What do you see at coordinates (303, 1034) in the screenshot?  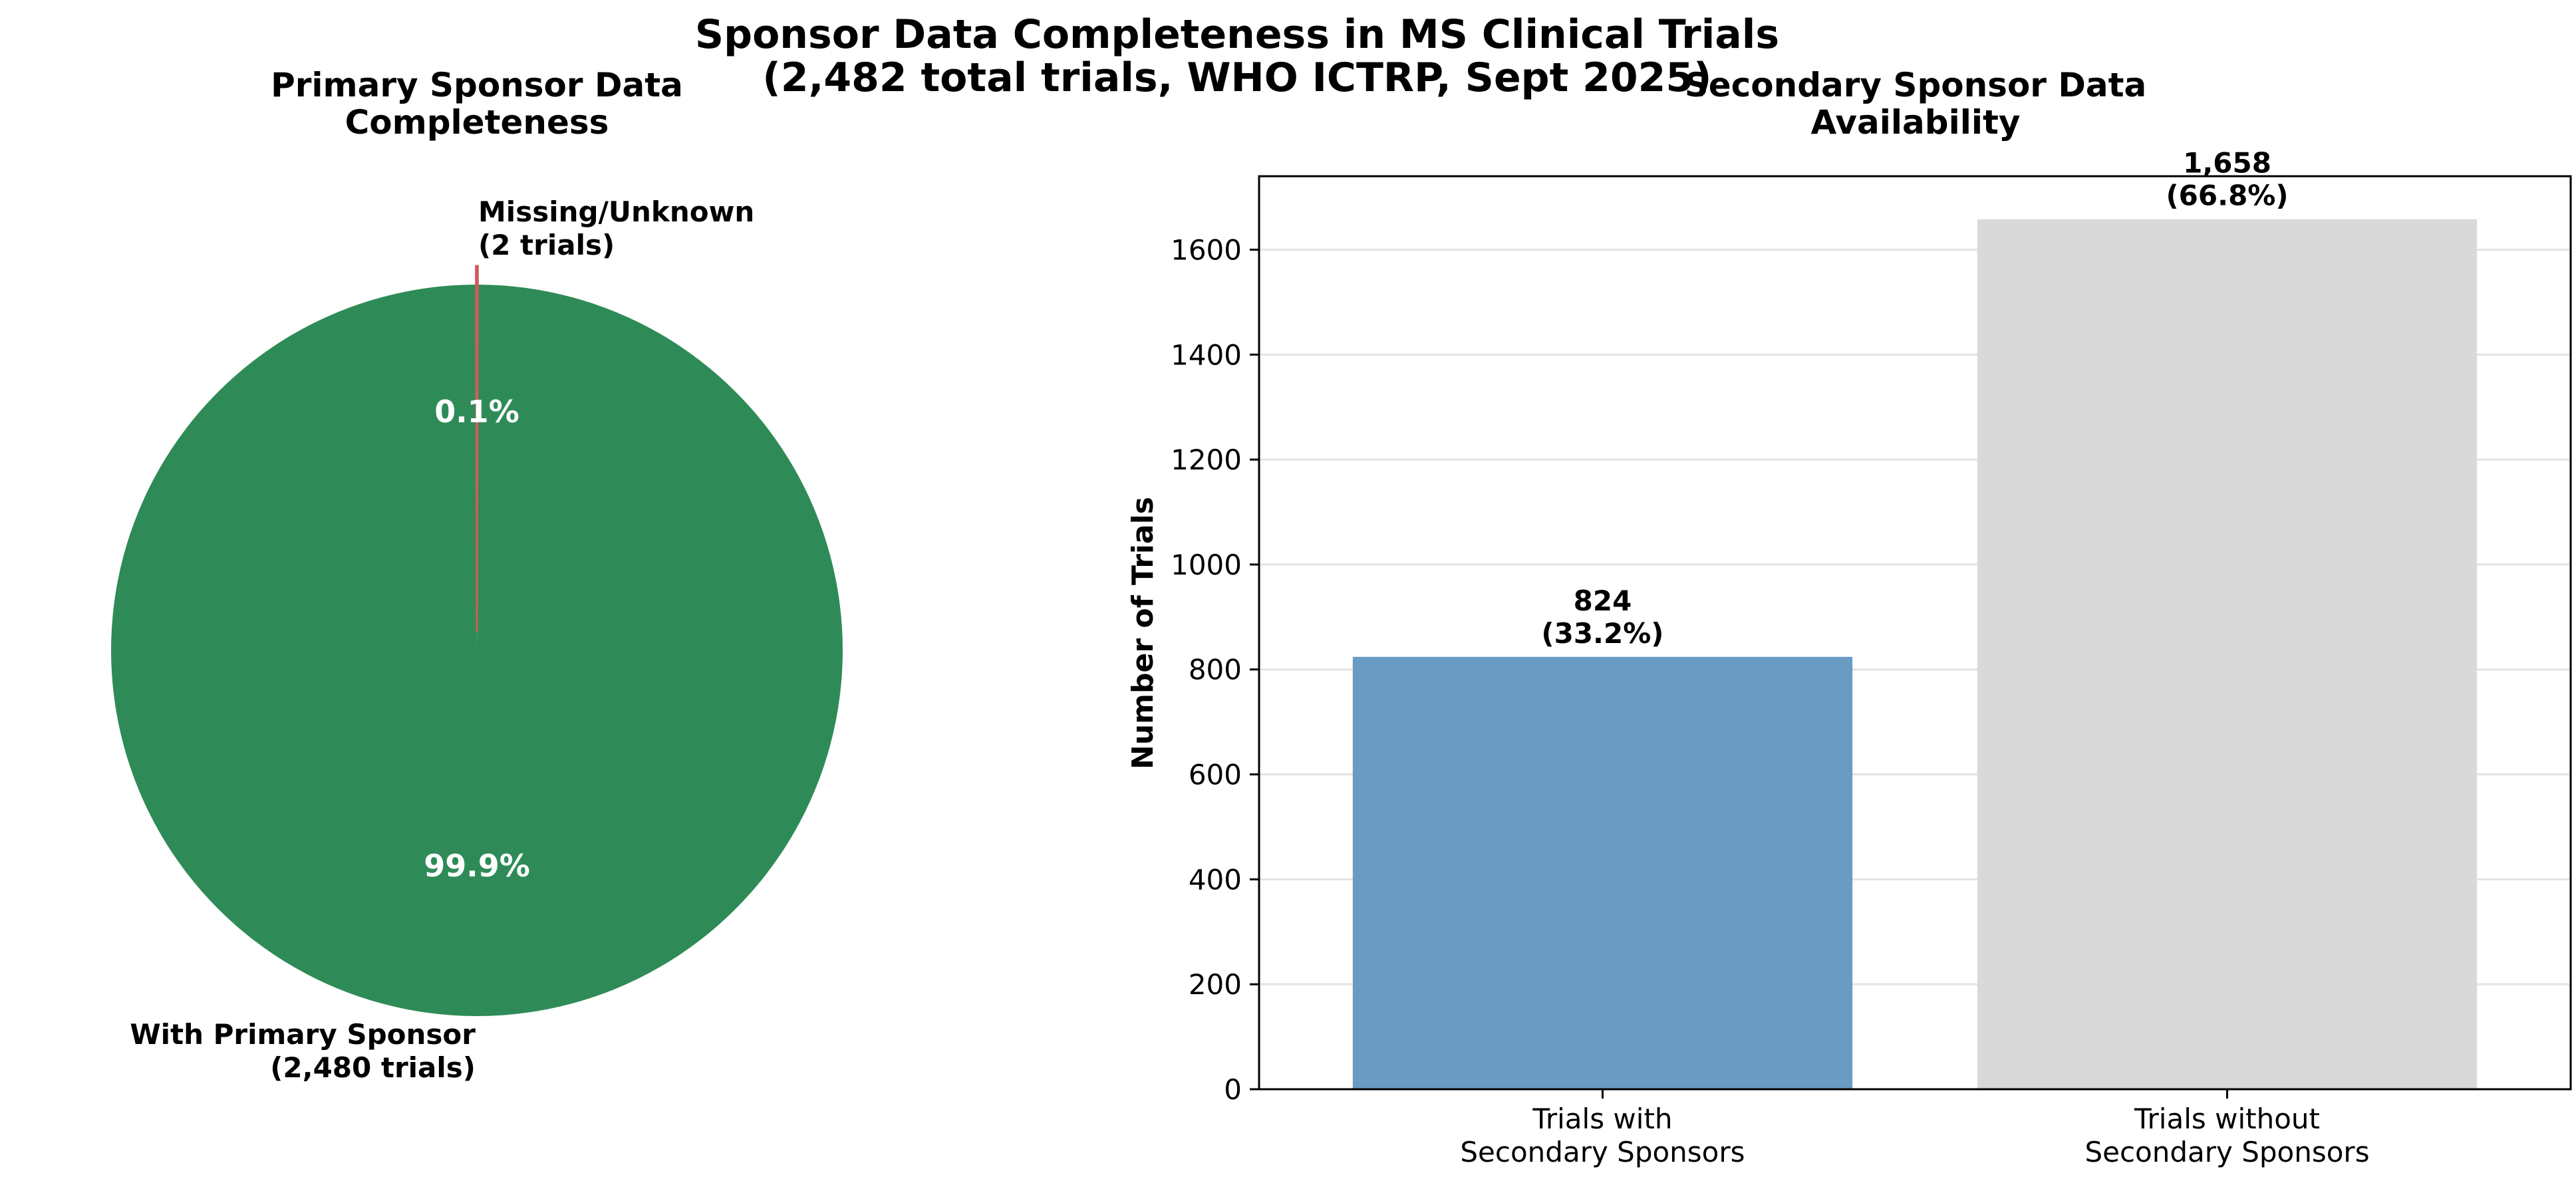 I see `pie-slice-label-with-line1: With Primary Sponsor` at bounding box center [303, 1034].